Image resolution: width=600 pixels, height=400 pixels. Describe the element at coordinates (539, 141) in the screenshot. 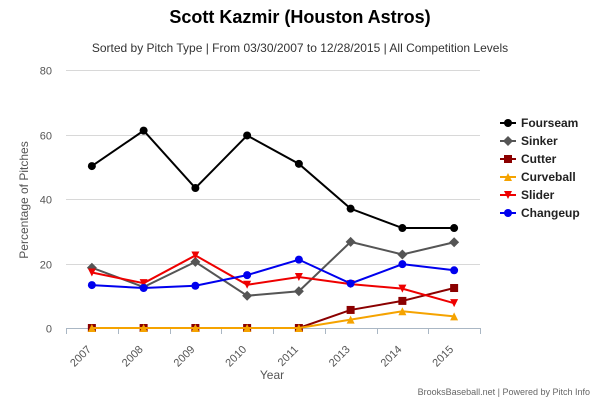

I see `legend-label-sinker: Sinker` at that location.